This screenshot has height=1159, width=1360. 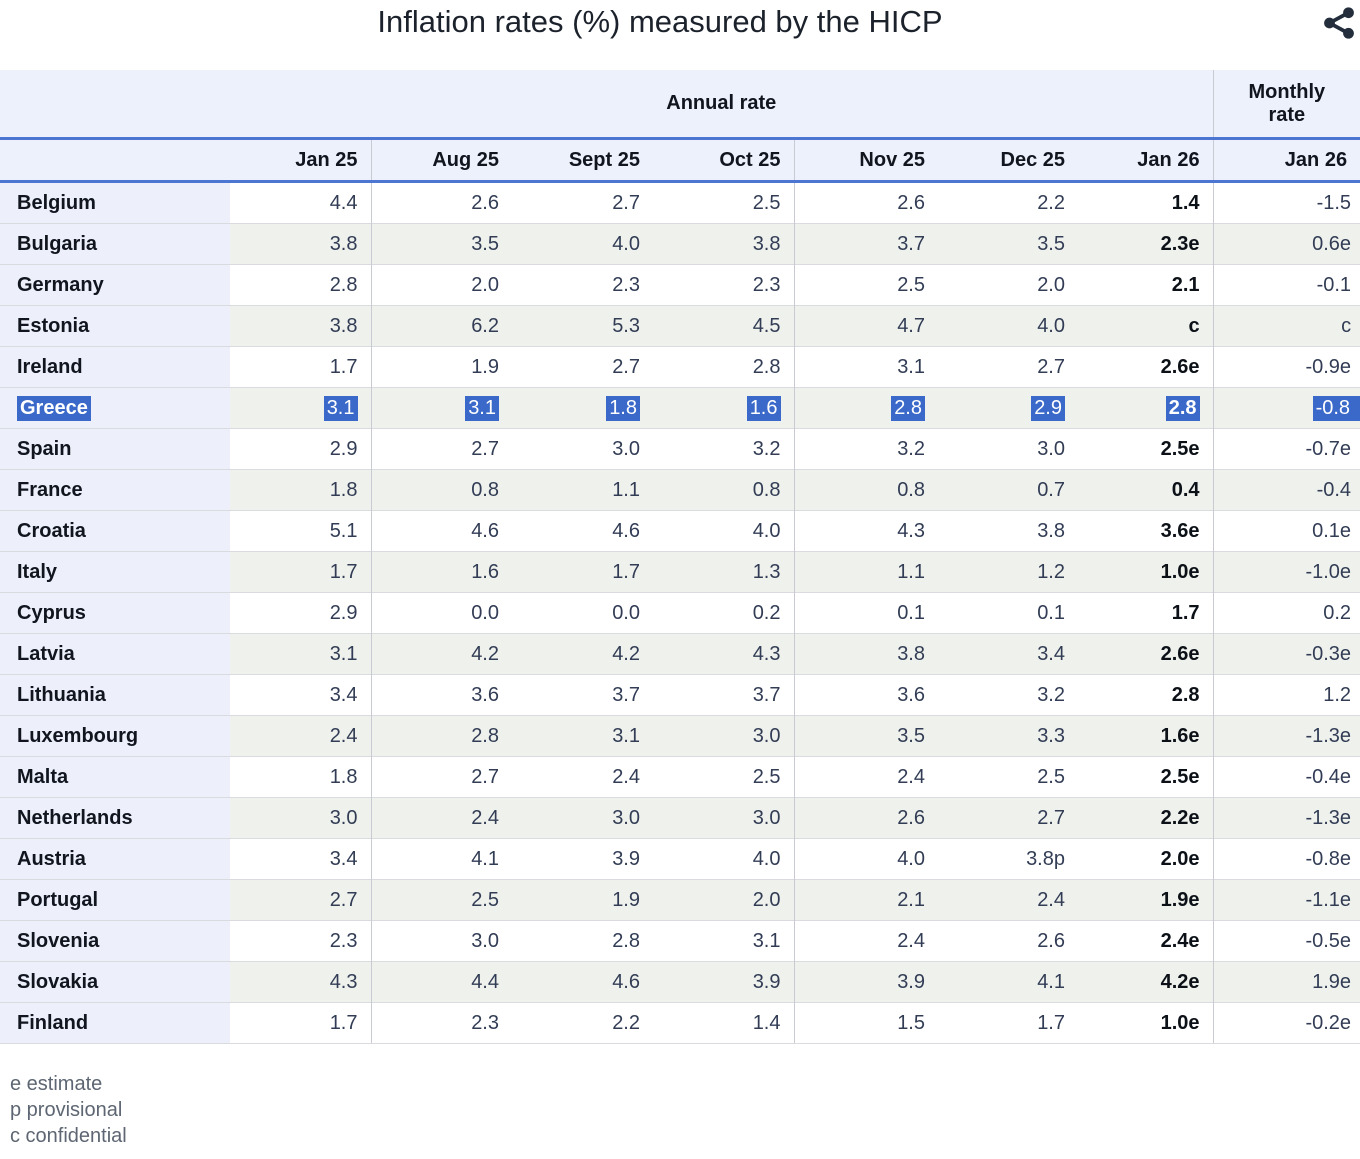 I want to click on monthly-value-cell: -0.8, so click(x=1286, y=408).